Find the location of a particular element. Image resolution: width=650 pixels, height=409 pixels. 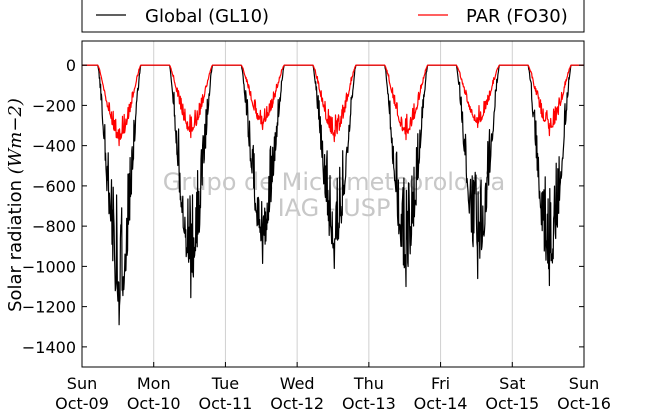

y-tick-label: −400 is located at coordinates (54, 146).